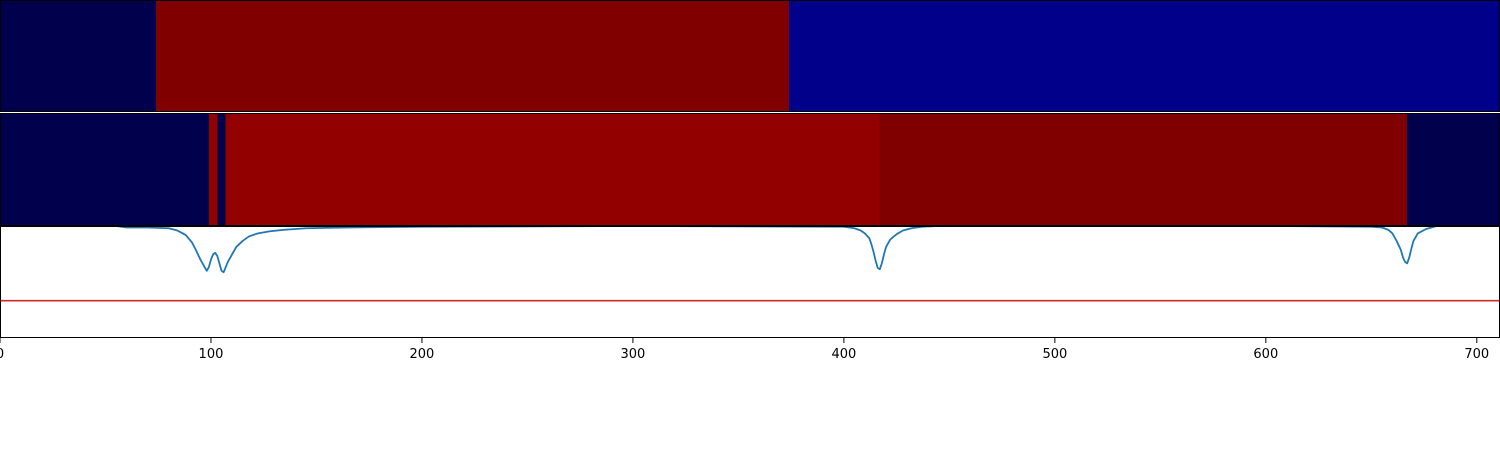 The height and width of the screenshot is (450, 1500). I want to click on x-tick-label-1: 100, so click(211, 354).